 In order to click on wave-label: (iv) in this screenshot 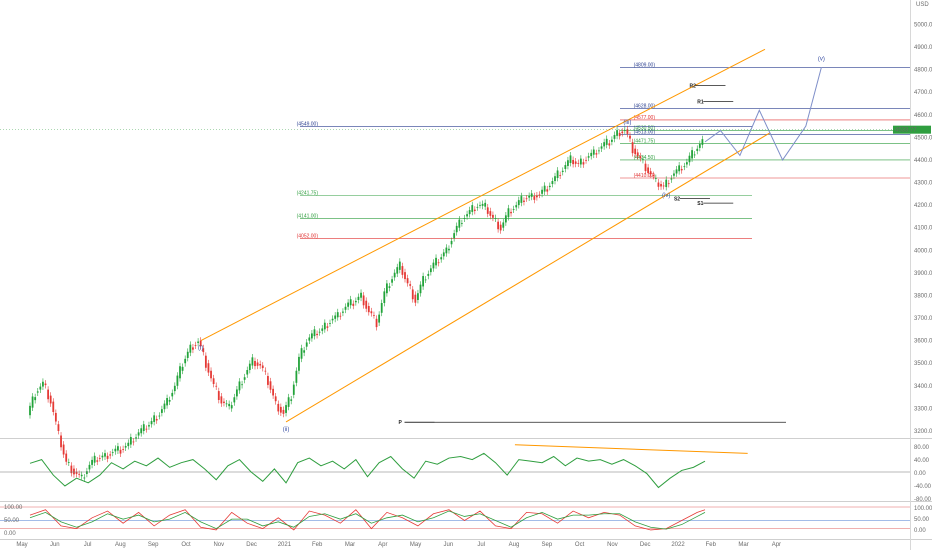, I will do `click(666, 196)`.